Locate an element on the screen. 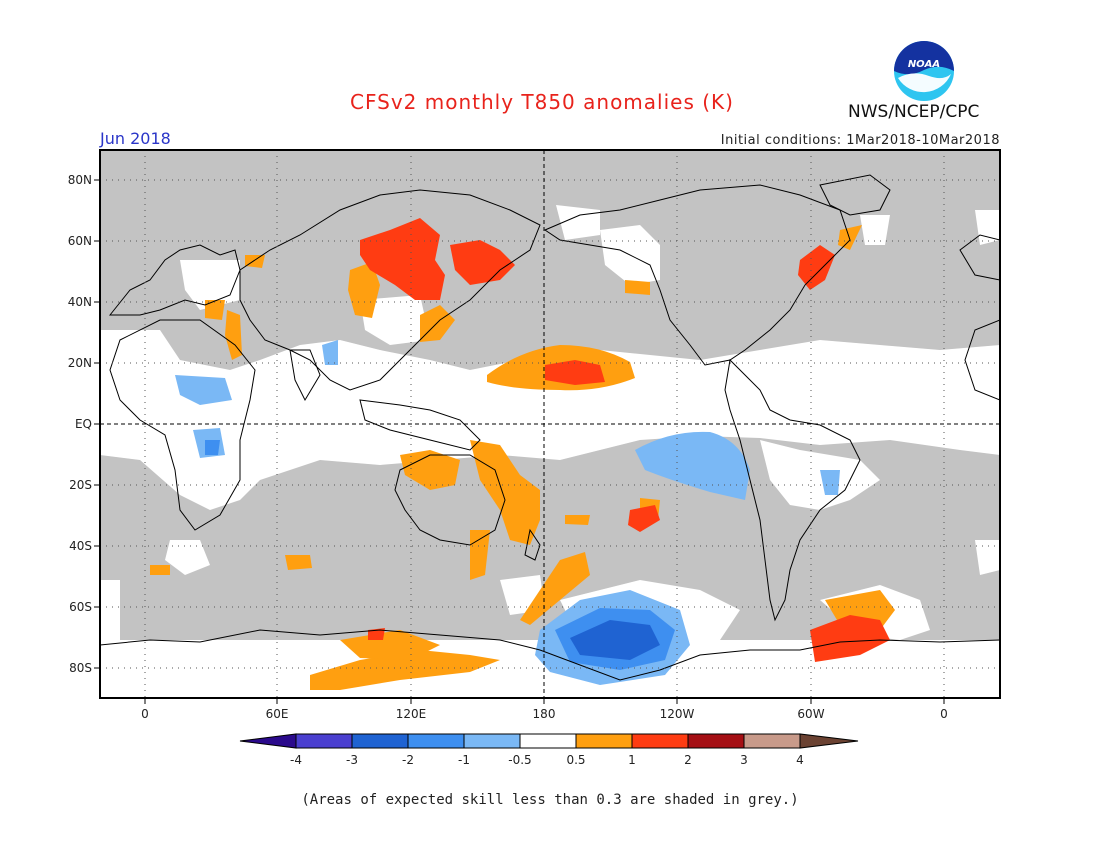  lat-label-60n: 60N is located at coordinates (80, 241).